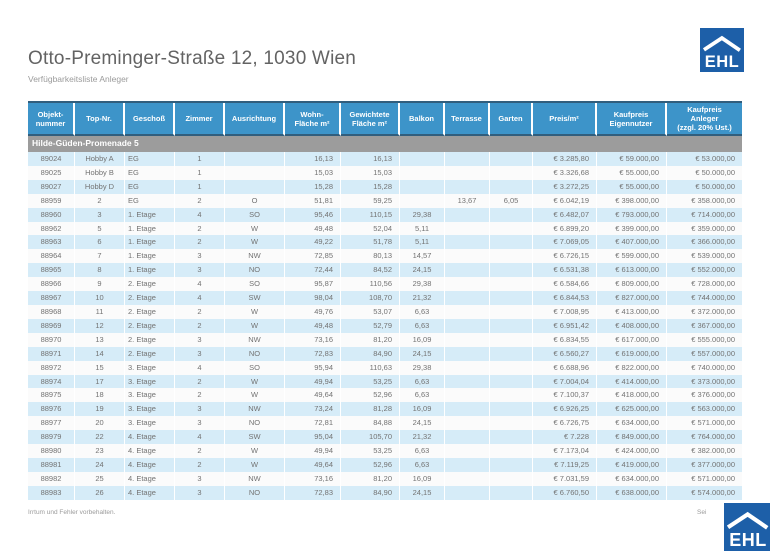 This screenshot has height=551, width=770. What do you see at coordinates (704, 437) in the screenshot?
I see `cell-kaufpreis-anleger: € 764.000,00` at bounding box center [704, 437].